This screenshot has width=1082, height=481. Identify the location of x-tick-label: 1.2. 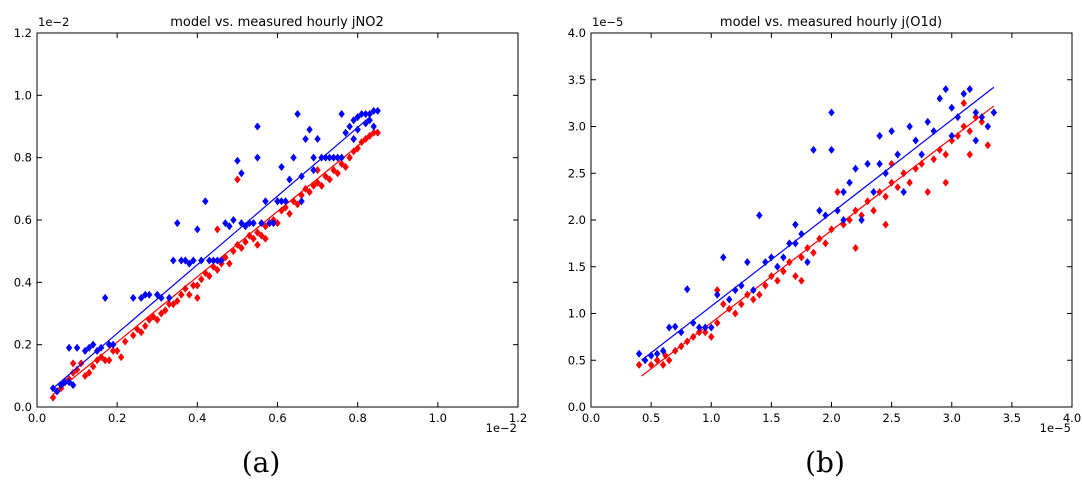
(518, 418).